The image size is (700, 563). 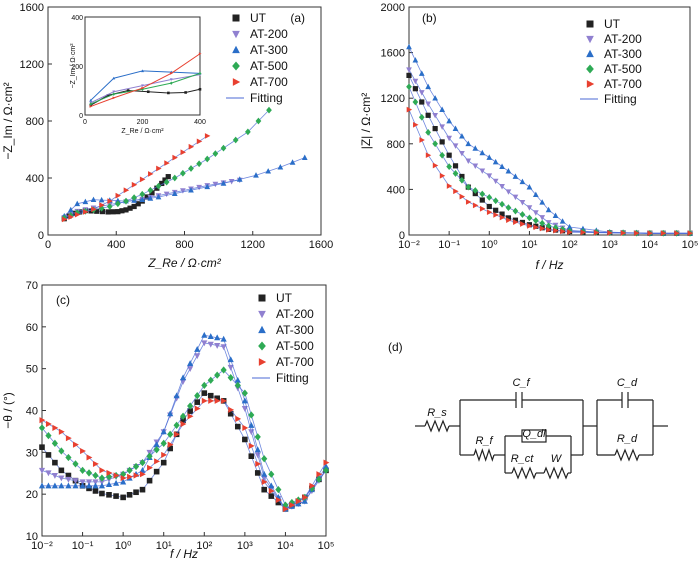 What do you see at coordinates (570, 245) in the screenshot?
I see `x-tick-label: 10²` at bounding box center [570, 245].